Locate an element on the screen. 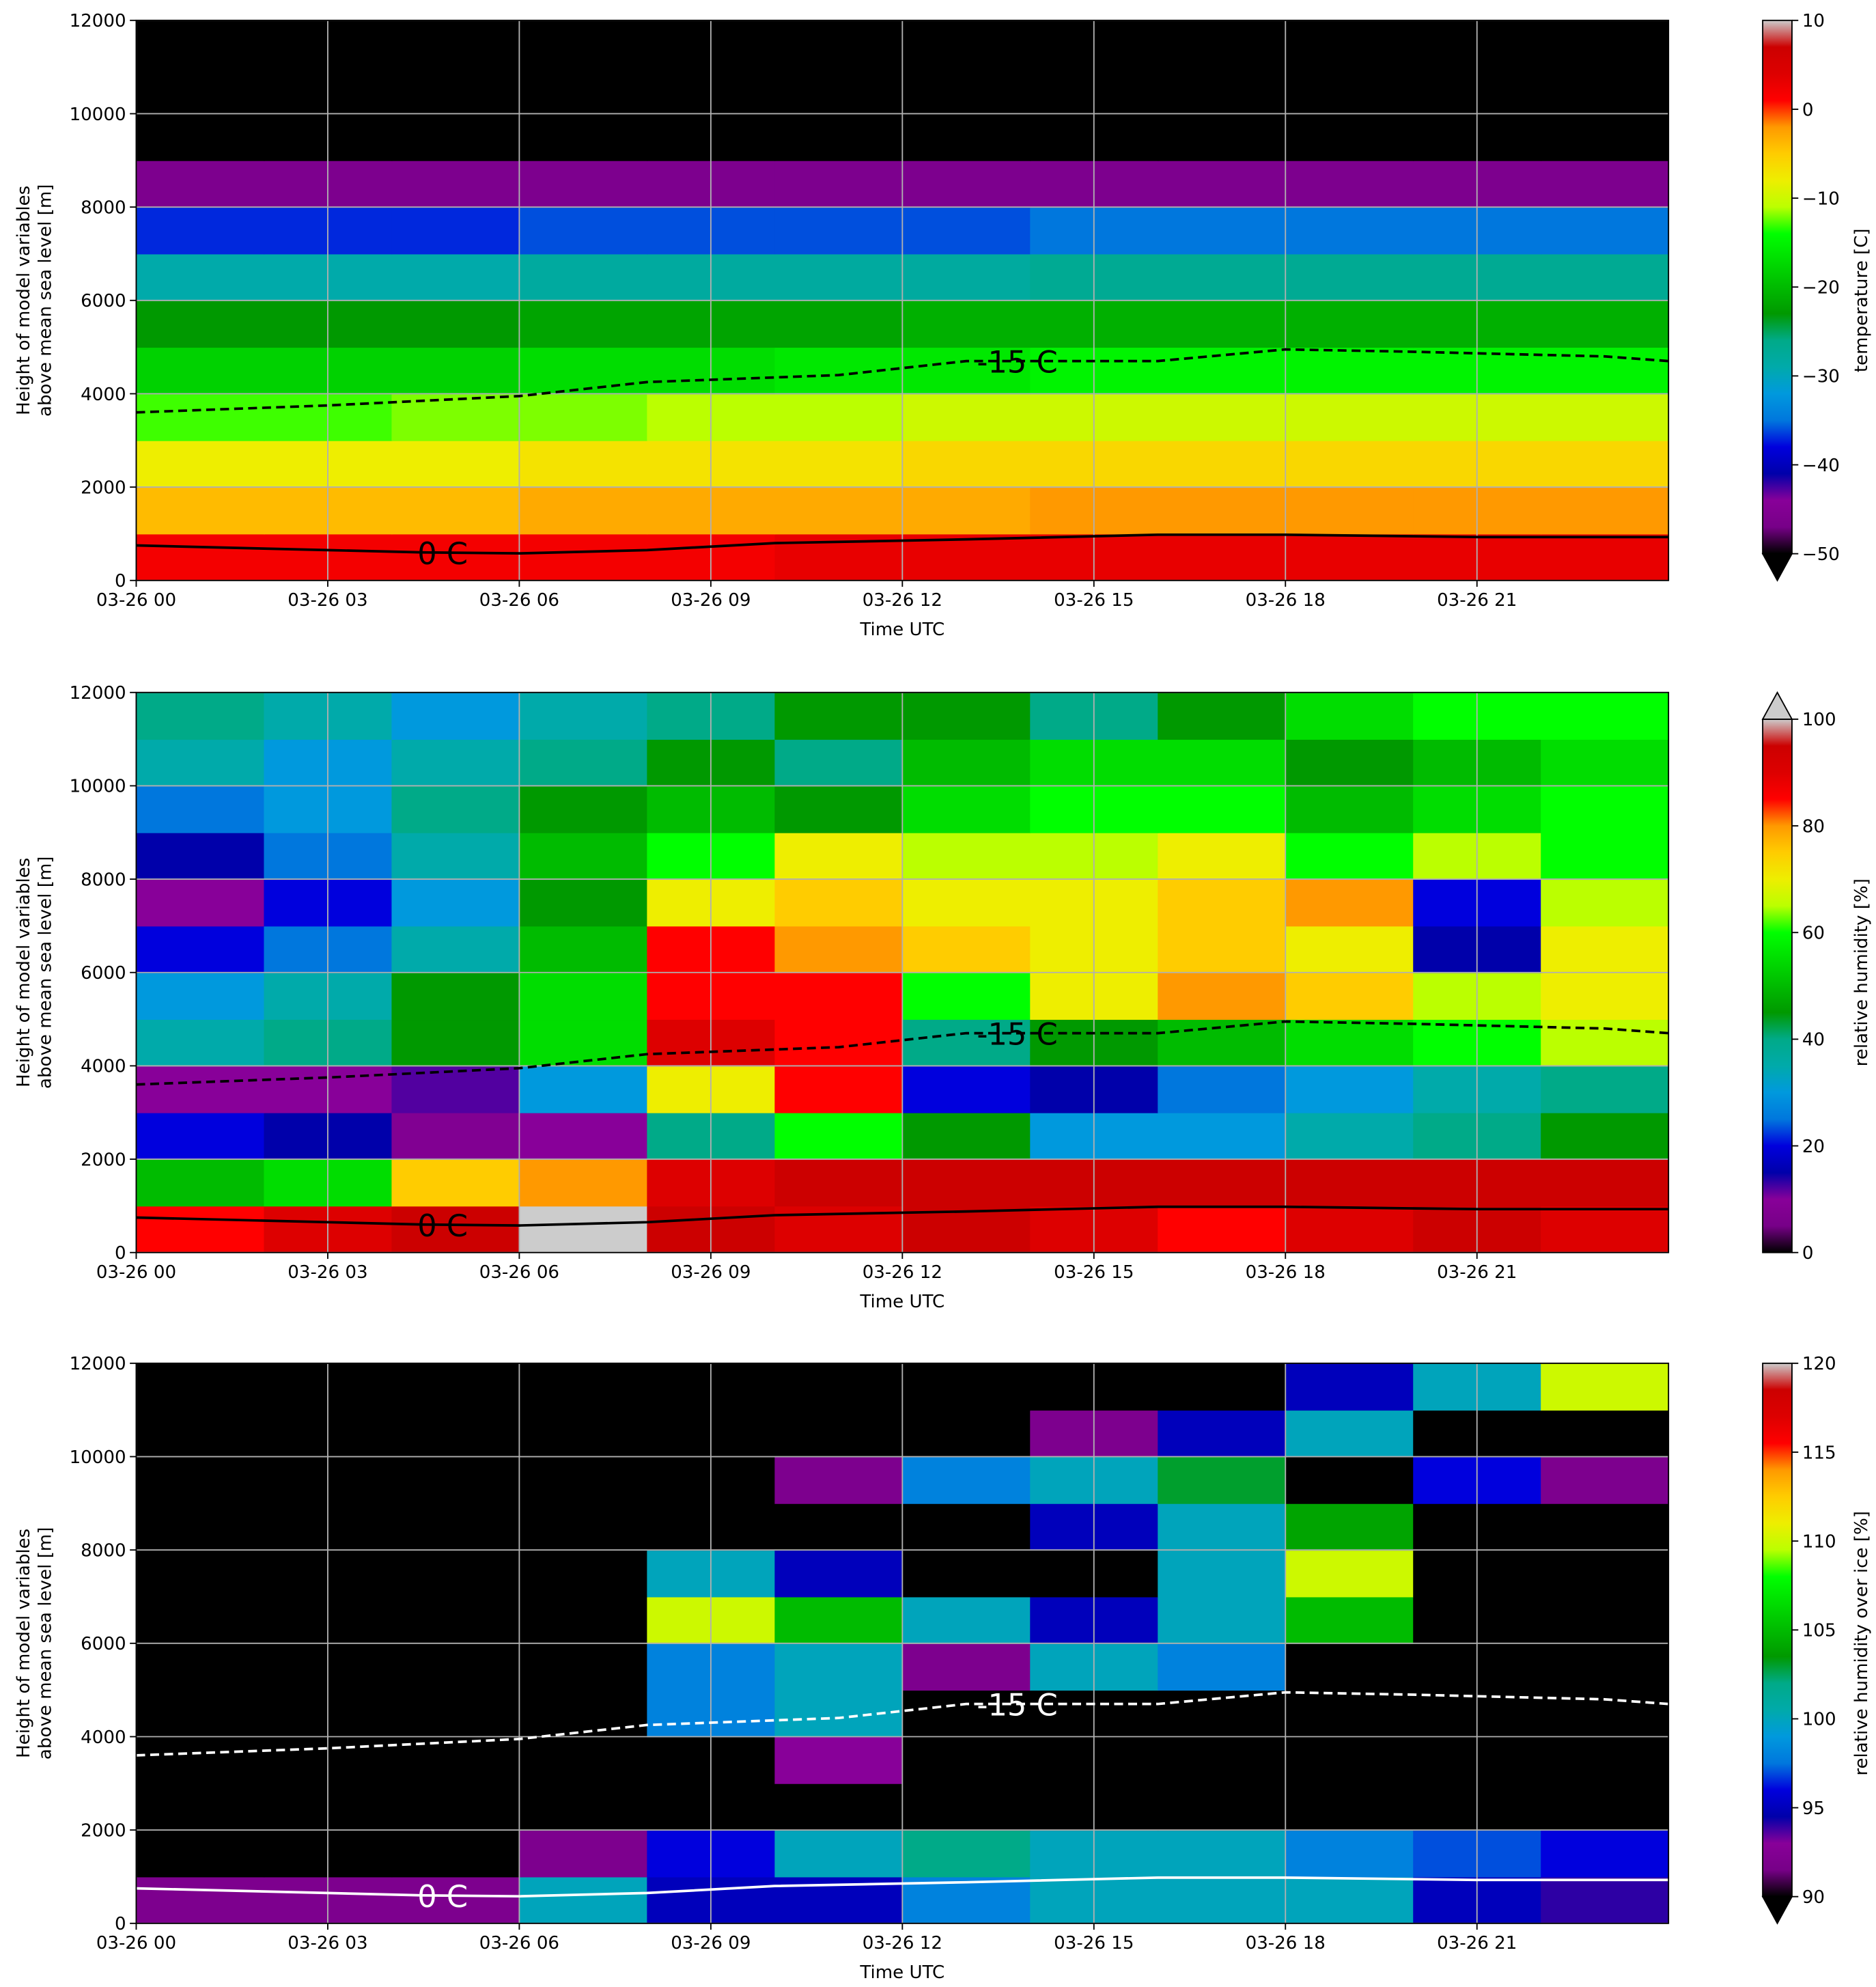 This screenshot has height=1987, width=1876. colorbar-tick-label: −20 is located at coordinates (1821, 288).